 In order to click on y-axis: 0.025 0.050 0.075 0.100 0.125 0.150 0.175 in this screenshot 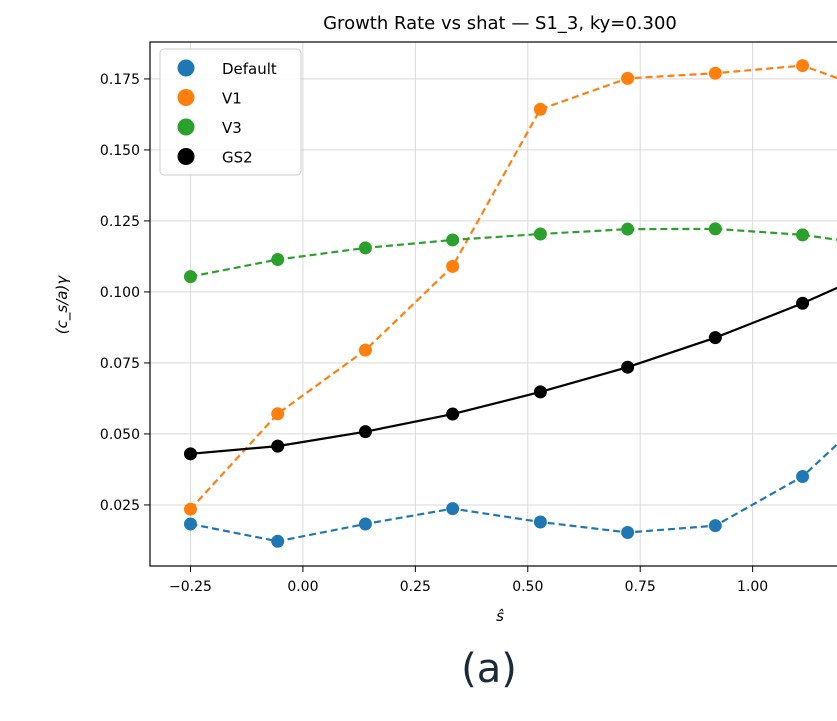, I will do `click(125, 293)`.